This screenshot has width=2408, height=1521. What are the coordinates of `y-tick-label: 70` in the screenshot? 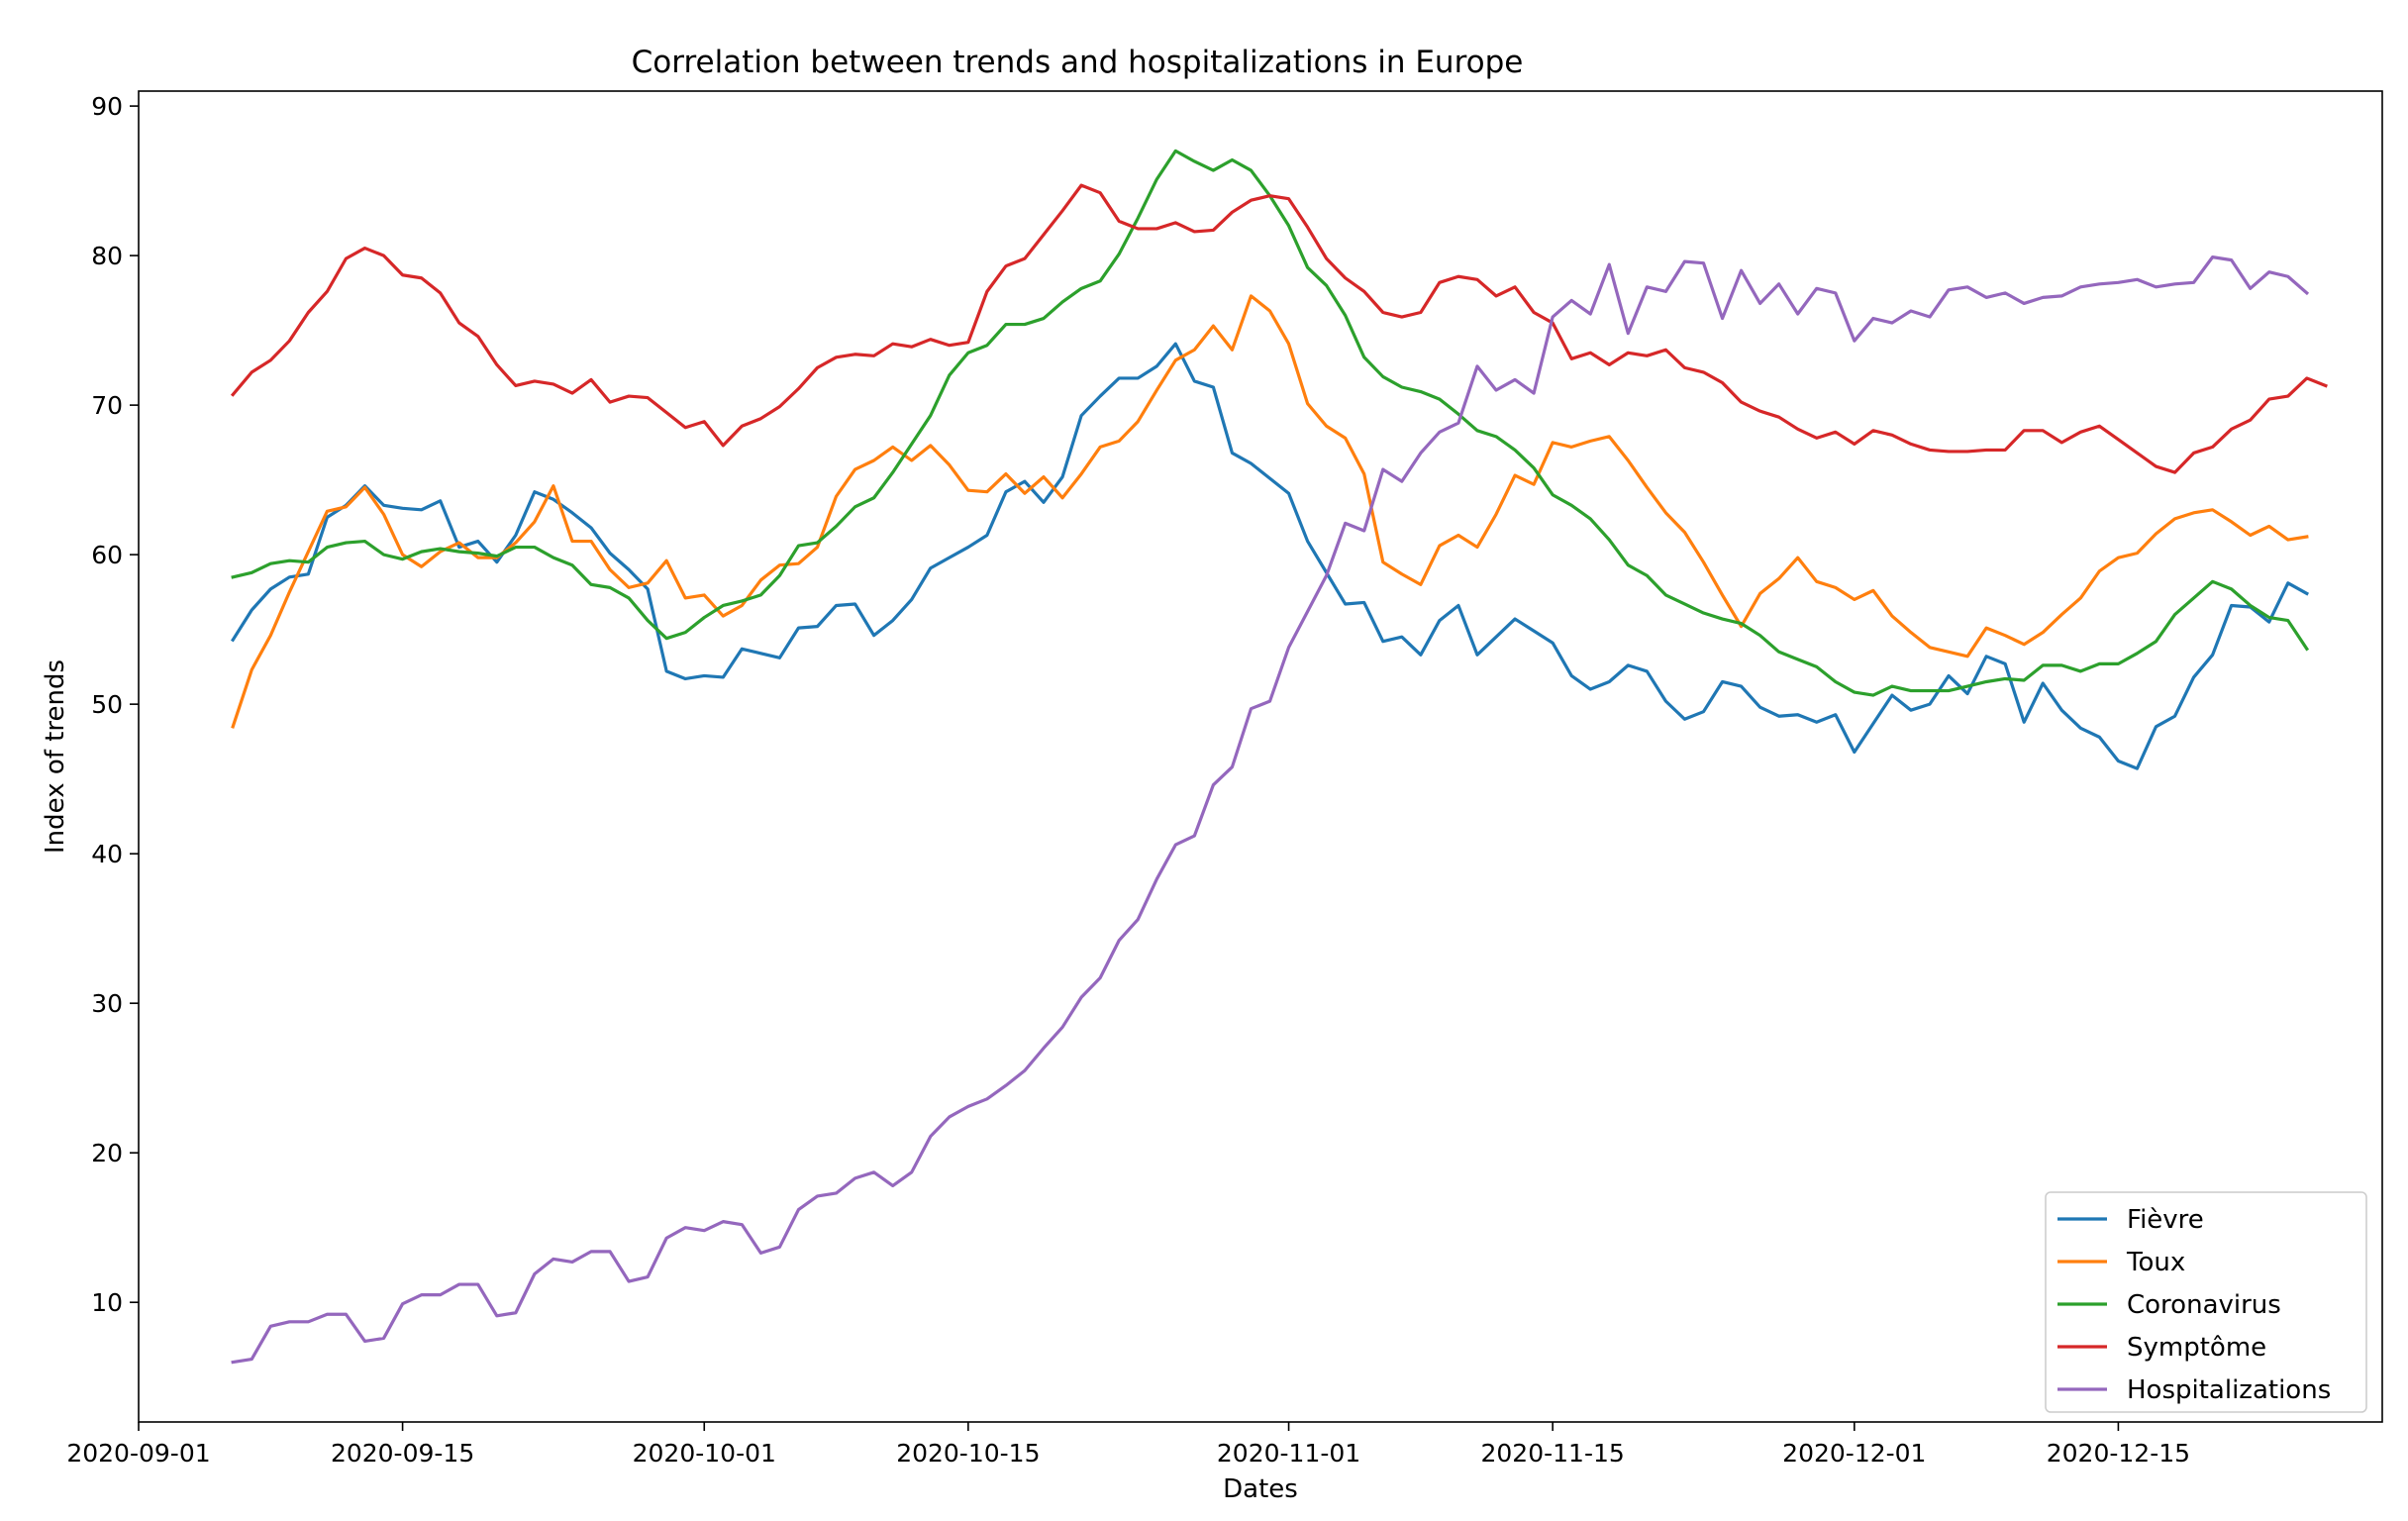 It's located at (107, 406).